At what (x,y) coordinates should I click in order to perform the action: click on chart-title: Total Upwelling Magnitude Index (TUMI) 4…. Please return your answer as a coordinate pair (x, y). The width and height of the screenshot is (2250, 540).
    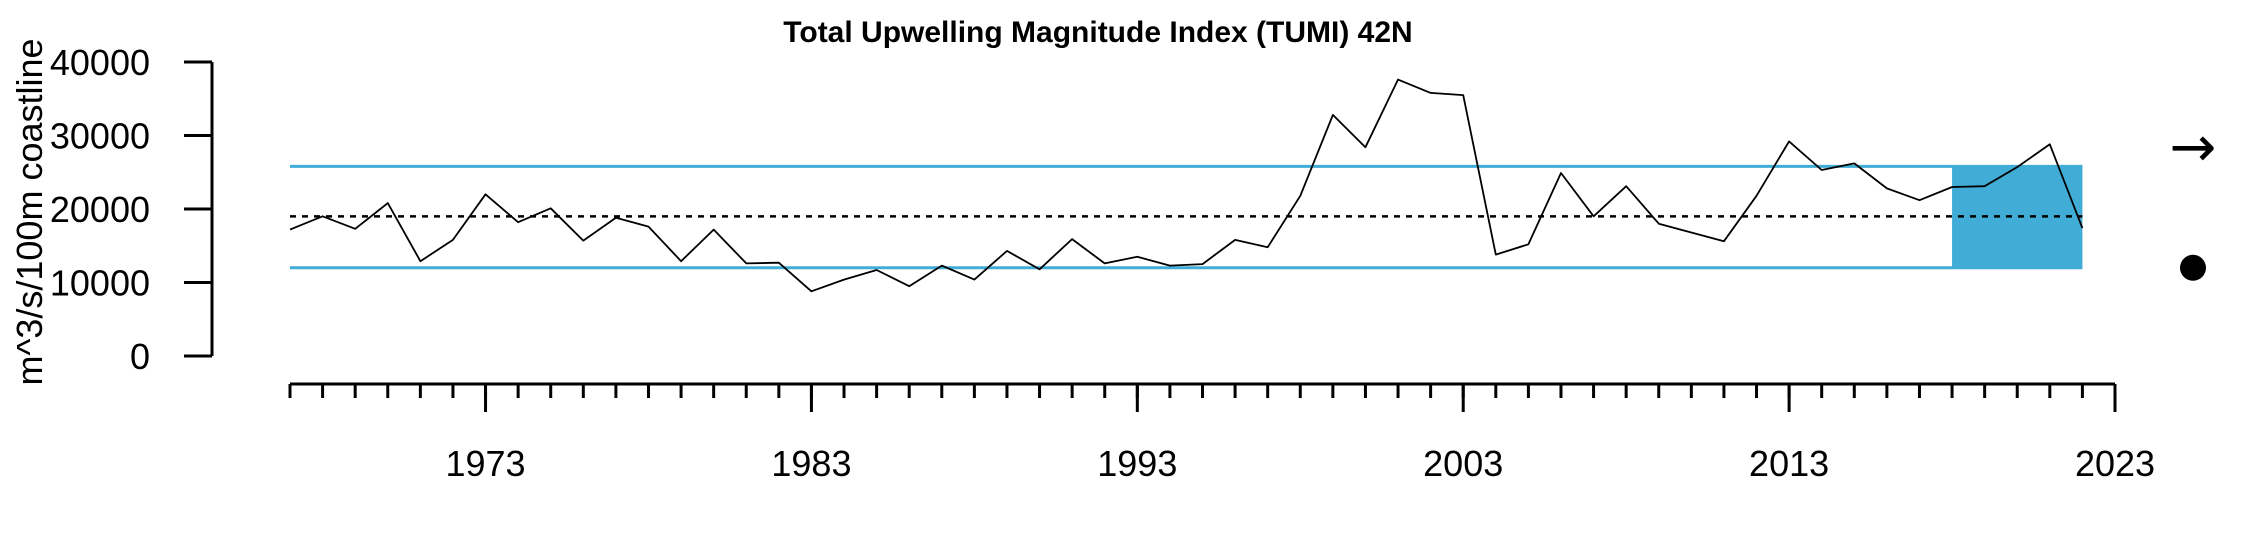
    Looking at the image, I should click on (1097, 32).